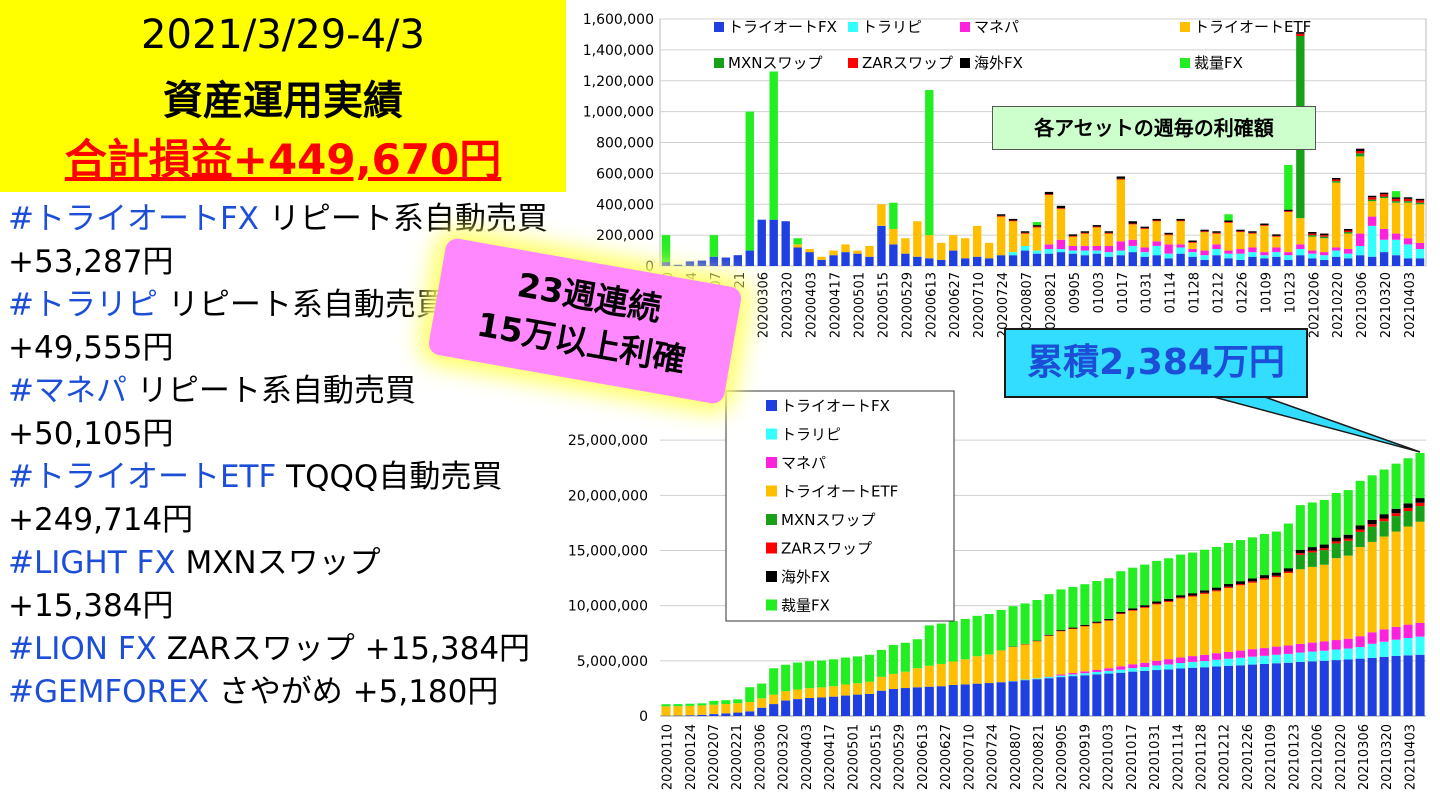  I want to click on y-tick-label: 0, so click(643, 717).